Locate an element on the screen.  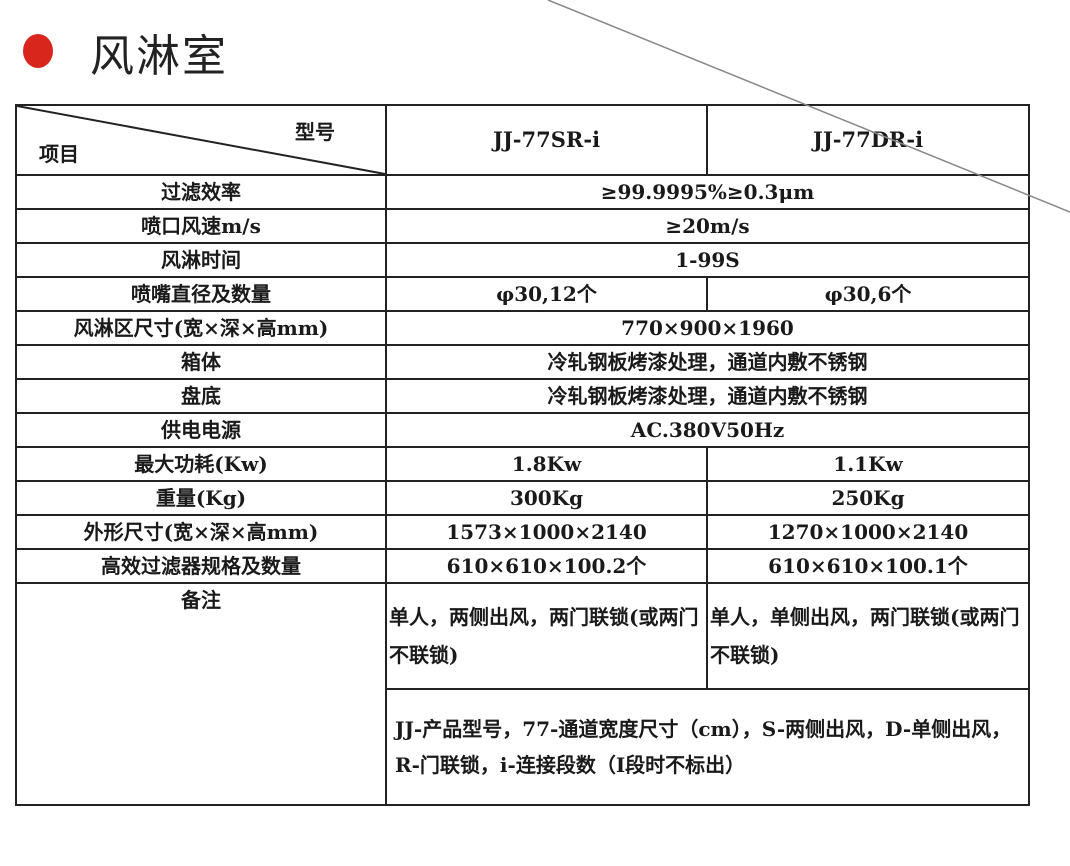
table-header-row: 型号 项目 JJ-77SR-i JJ-77DR-i is located at coordinates (522, 140).